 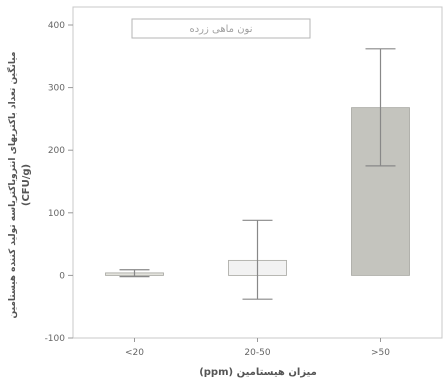 What do you see at coordinates (55, 339) in the screenshot?
I see `y-tick-label: -100` at bounding box center [55, 339].